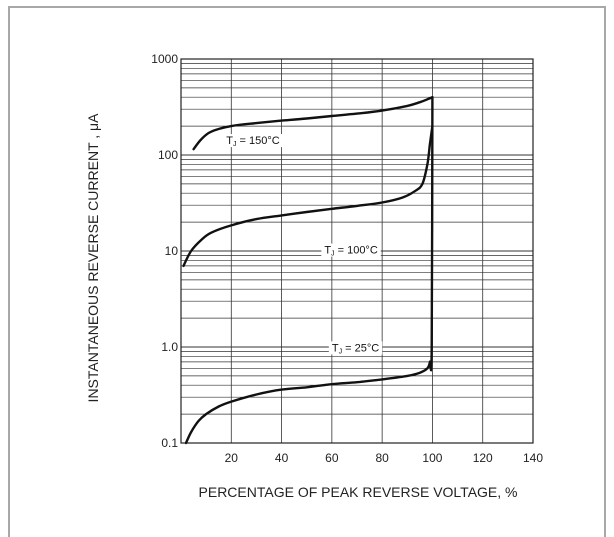  I want to click on annotation-2: TJ = 25°C, so click(355, 348).